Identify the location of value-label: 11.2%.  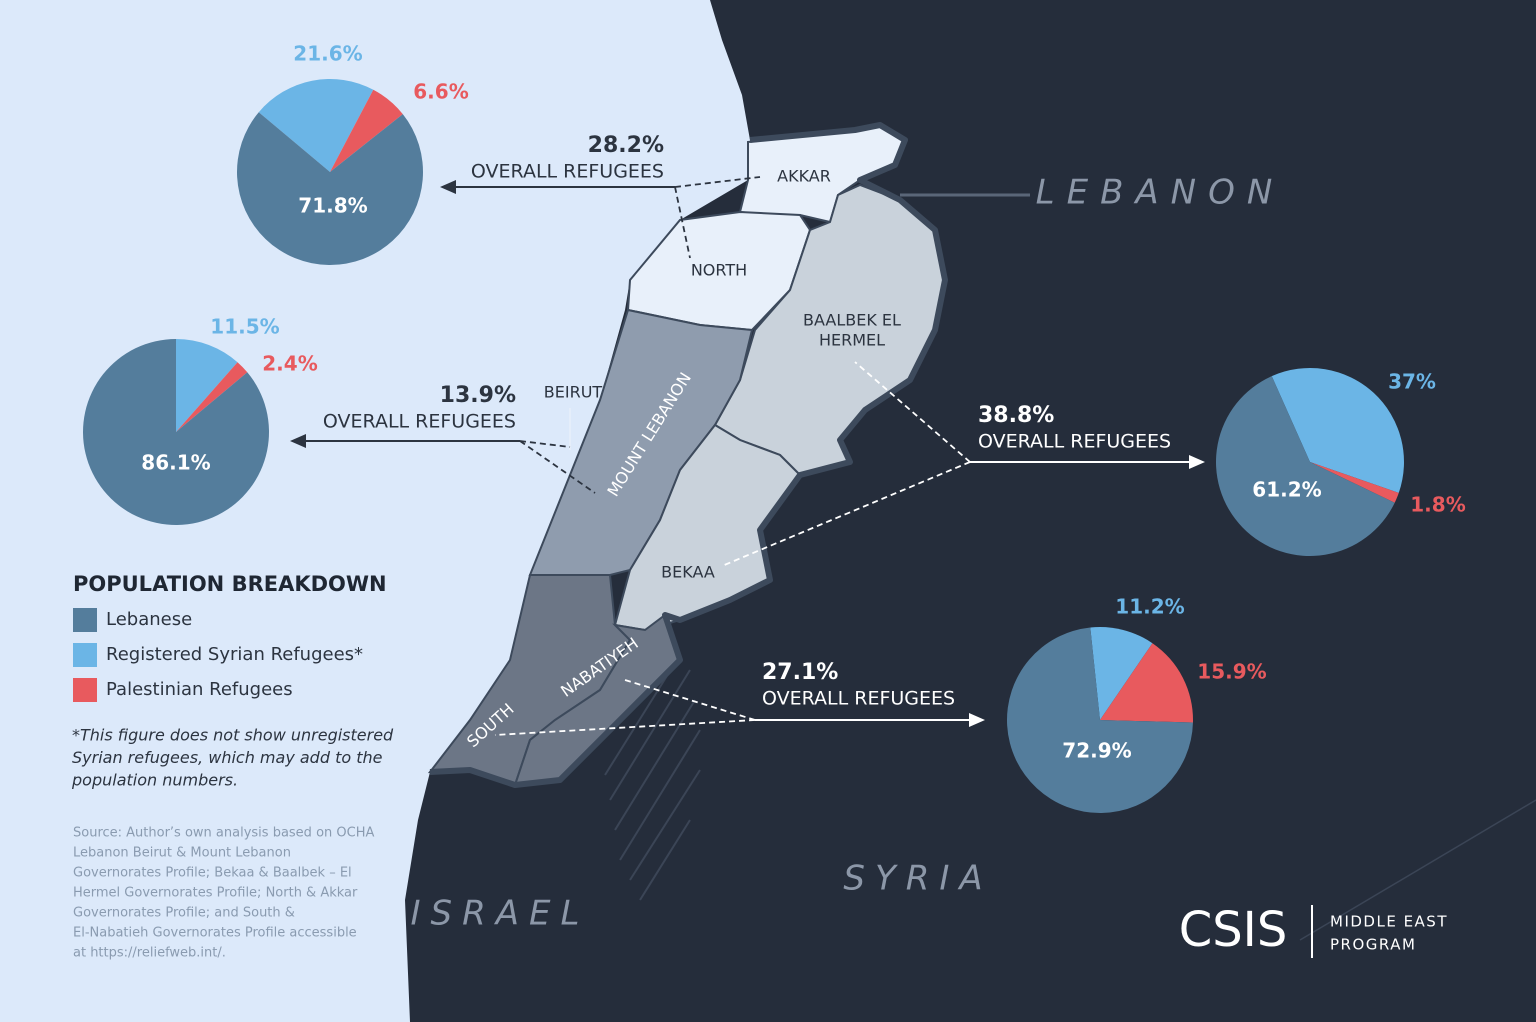
(1149, 607).